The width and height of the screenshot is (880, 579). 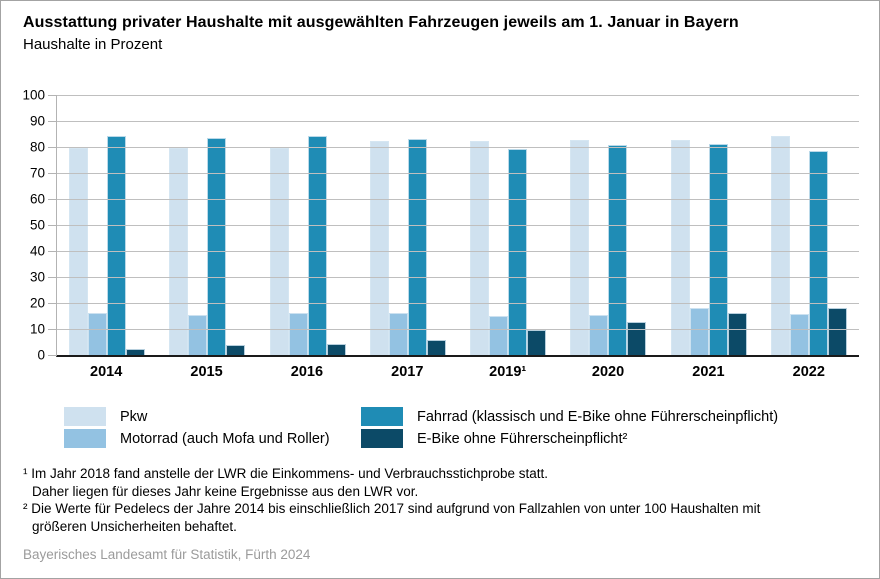 What do you see at coordinates (37, 251) in the screenshot?
I see `y-axis-tick-label-40: 40` at bounding box center [37, 251].